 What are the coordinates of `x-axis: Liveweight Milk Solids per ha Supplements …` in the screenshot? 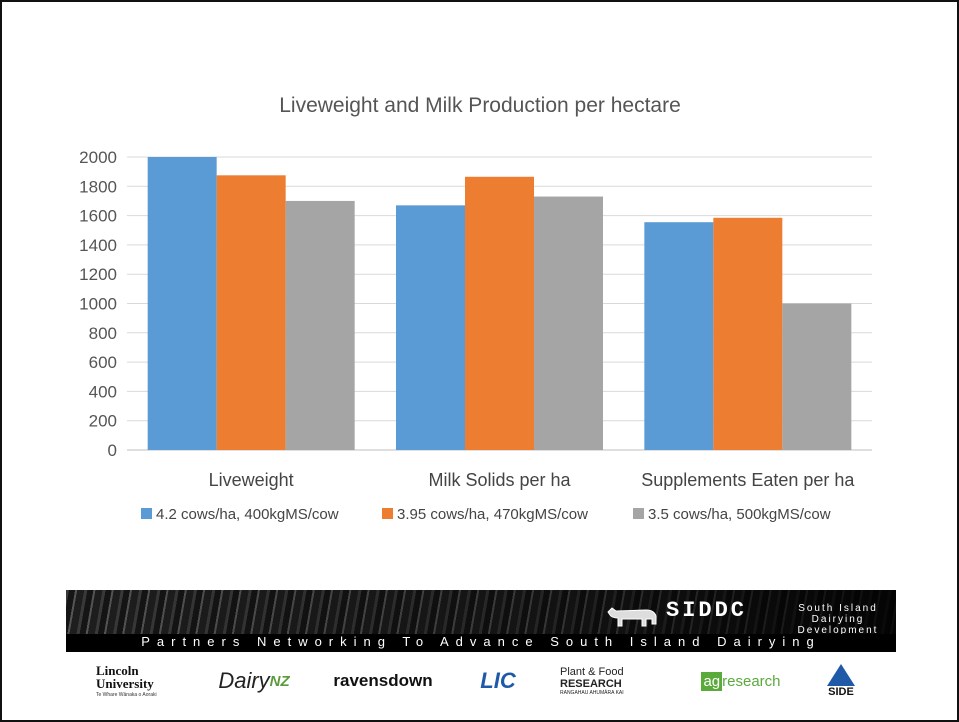 It's located at (532, 480).